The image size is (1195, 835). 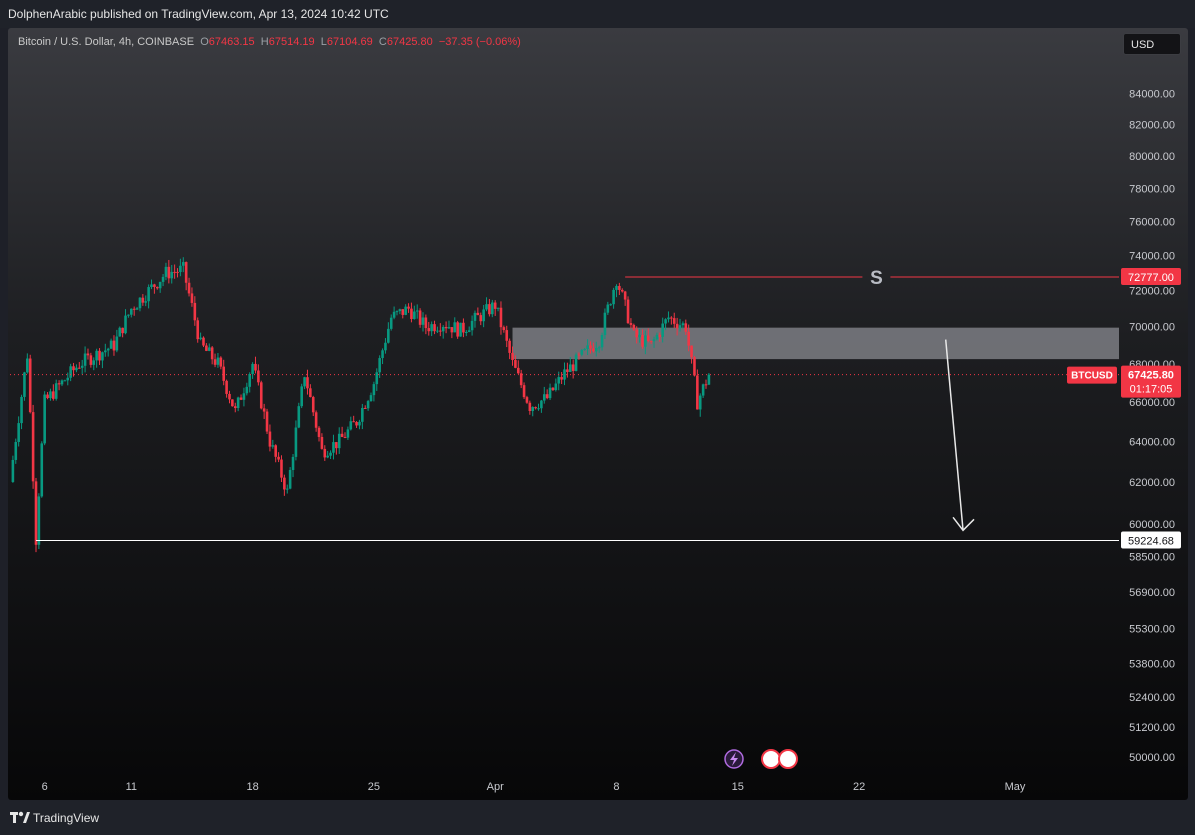 What do you see at coordinates (349, 42) in the screenshot?
I see `low-value: 67104.69` at bounding box center [349, 42].